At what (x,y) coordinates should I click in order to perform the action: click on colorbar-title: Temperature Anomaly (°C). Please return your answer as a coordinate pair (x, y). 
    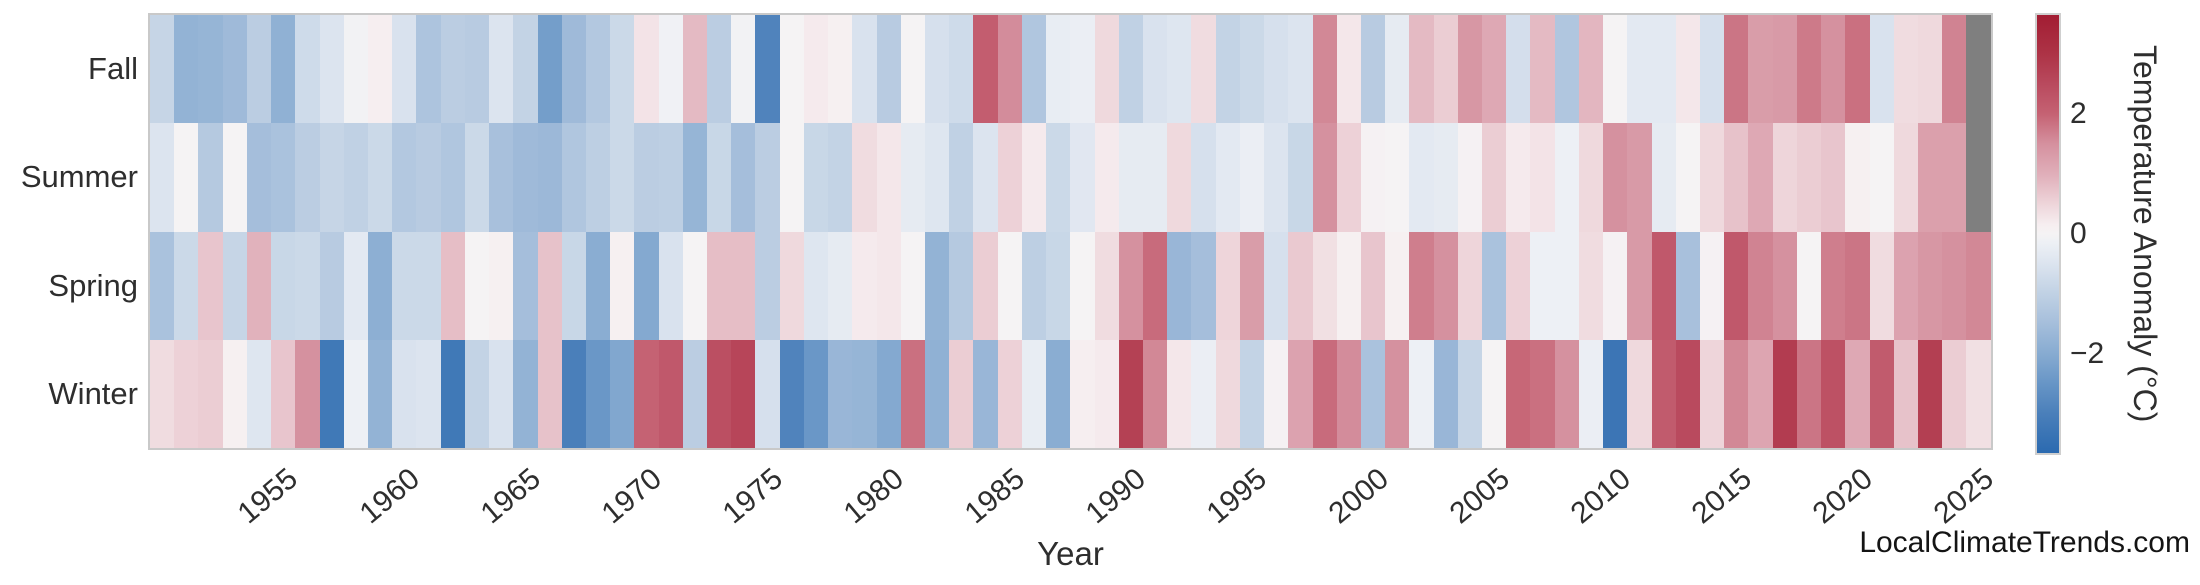
    Looking at the image, I should click on (2145, 234).